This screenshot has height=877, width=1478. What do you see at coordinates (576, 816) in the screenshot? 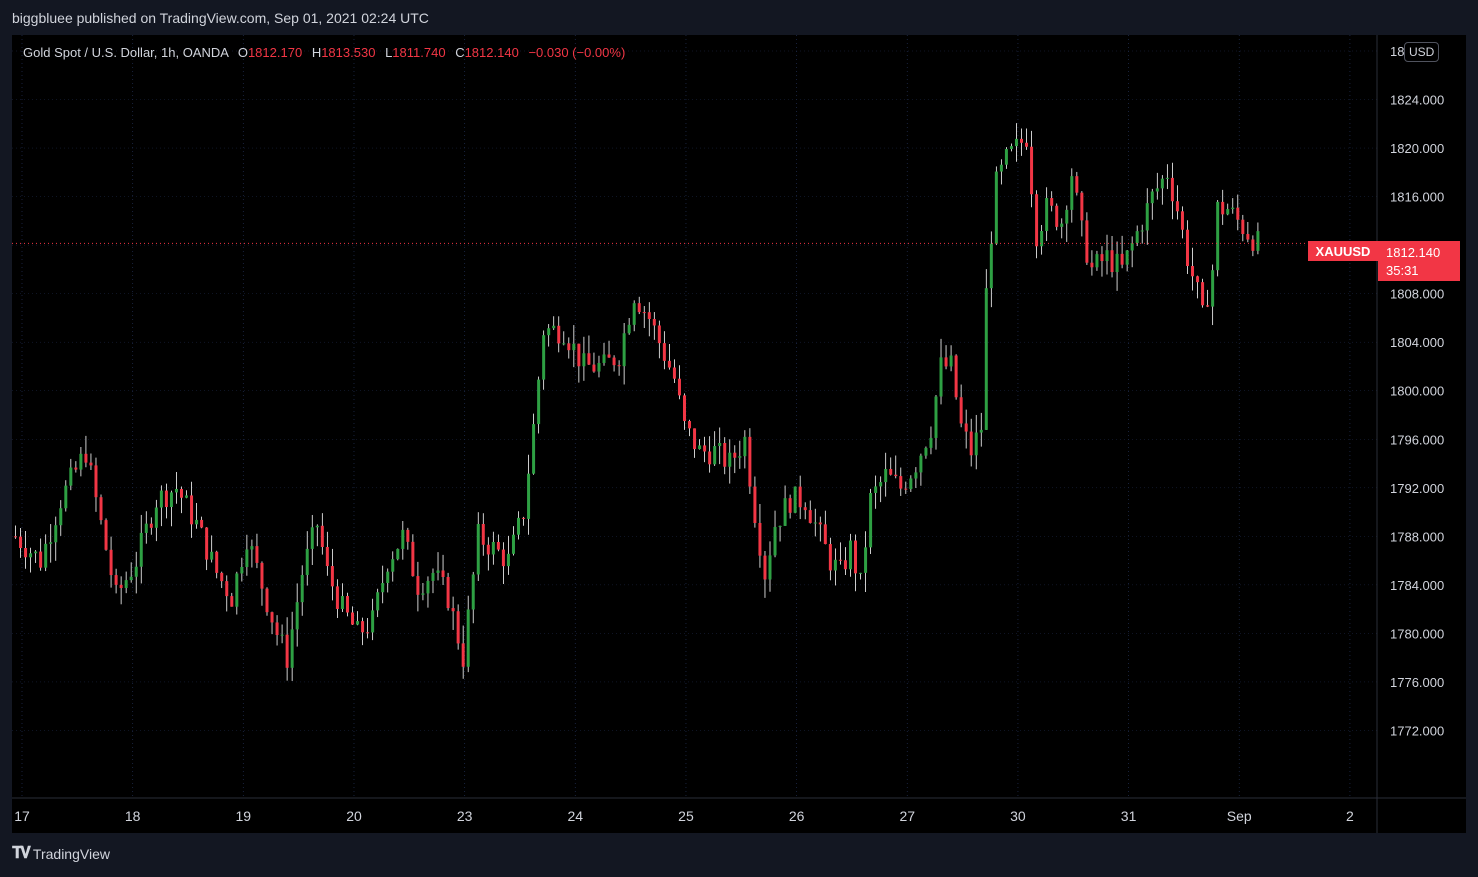
I see `x-tick-label: 24` at bounding box center [576, 816].